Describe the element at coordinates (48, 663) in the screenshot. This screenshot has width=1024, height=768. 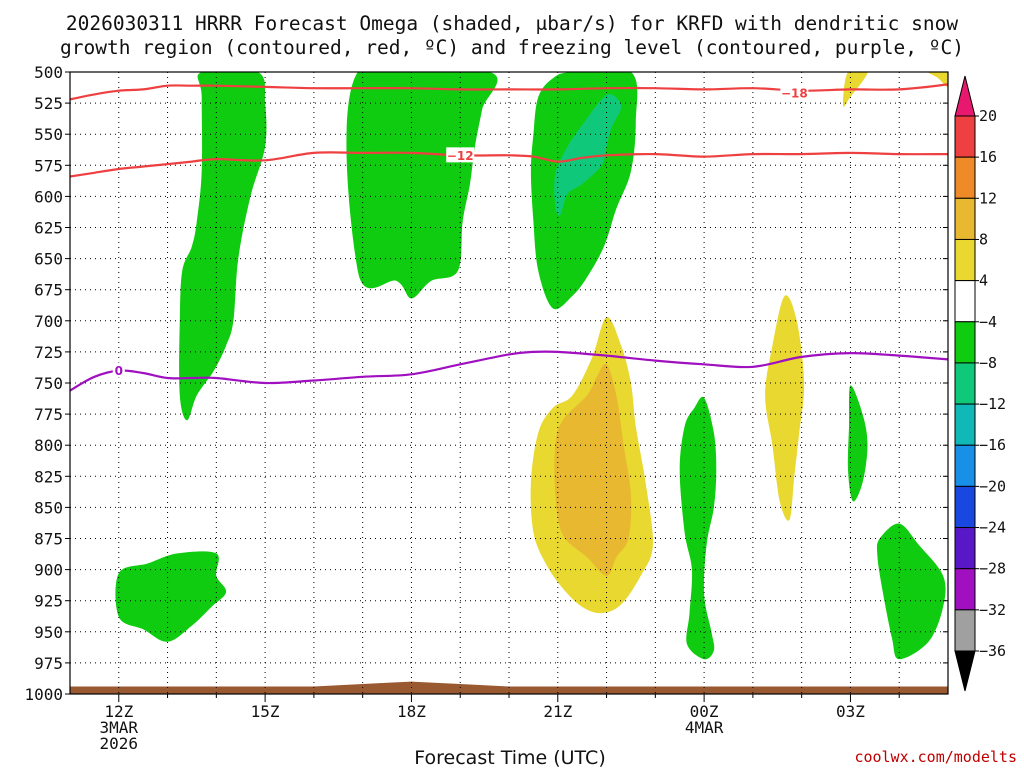
I see `y-tick-label: 975` at that location.